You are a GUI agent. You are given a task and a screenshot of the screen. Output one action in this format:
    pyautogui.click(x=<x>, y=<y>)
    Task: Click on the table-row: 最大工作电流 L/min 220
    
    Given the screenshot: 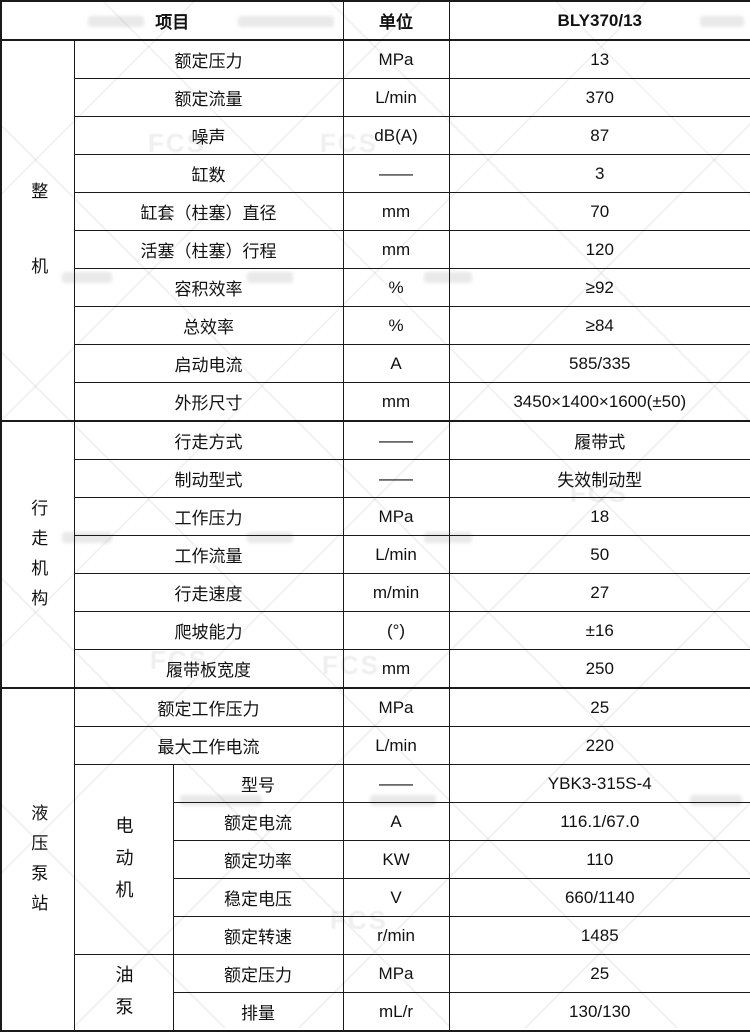 What is the action you would take?
    pyautogui.click(x=375, y=745)
    